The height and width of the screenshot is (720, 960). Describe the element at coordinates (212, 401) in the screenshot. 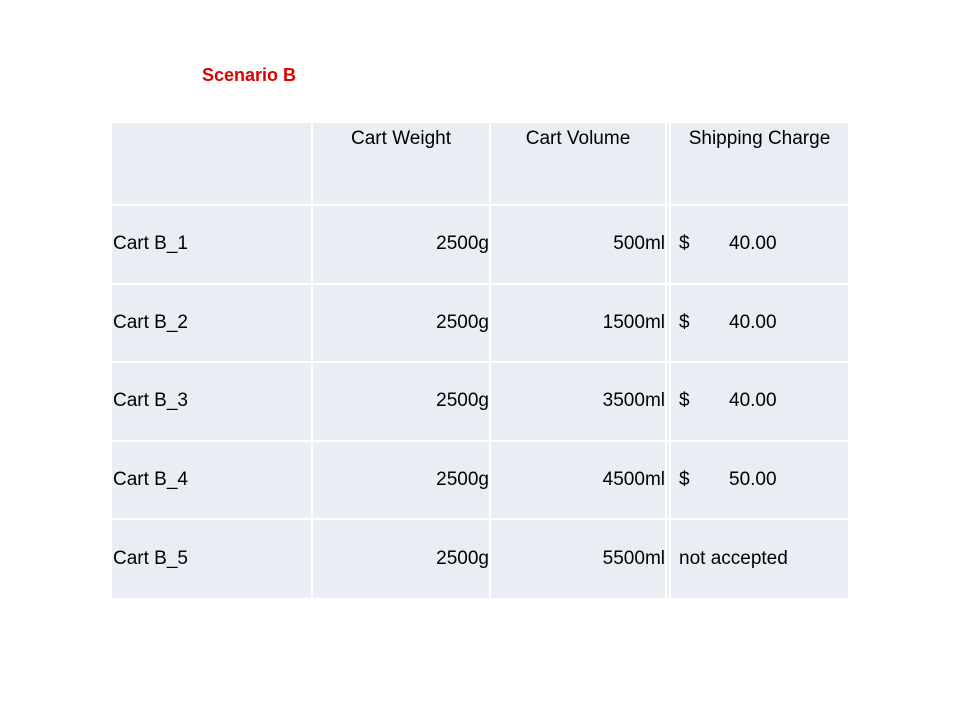

I see `cart-name-cell: Cart B_3` at that location.